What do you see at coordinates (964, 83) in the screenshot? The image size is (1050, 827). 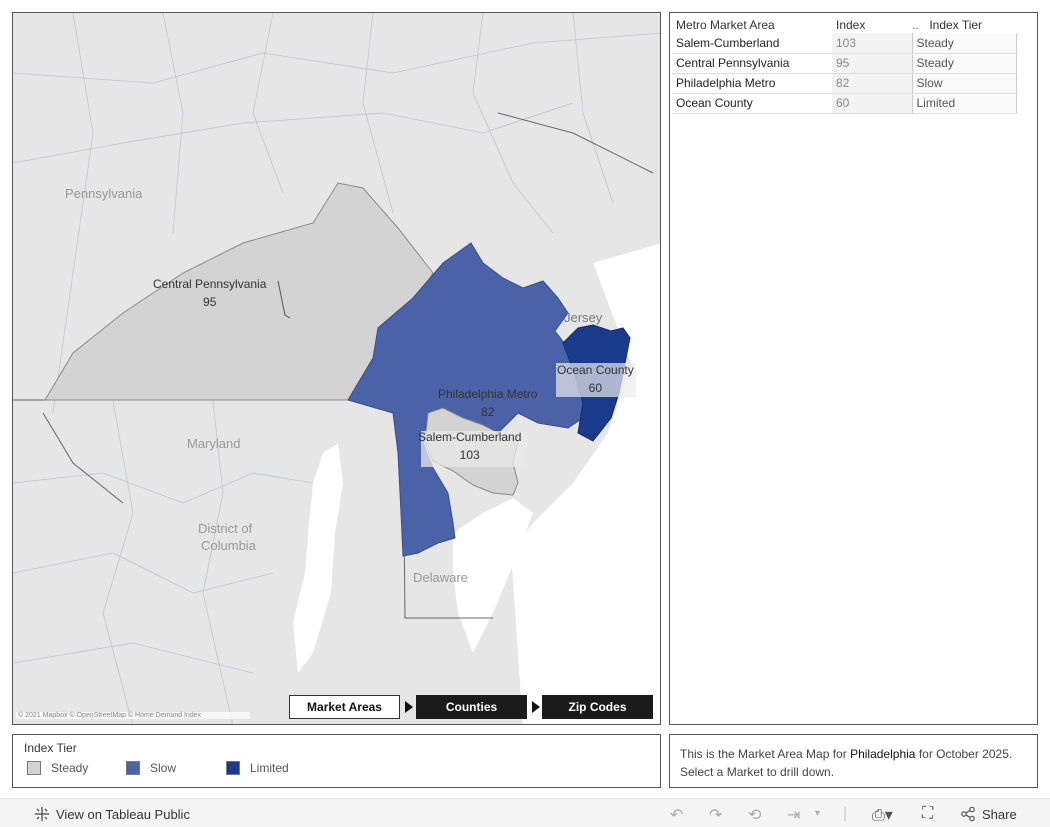 I see `cell-tier: Slow` at bounding box center [964, 83].